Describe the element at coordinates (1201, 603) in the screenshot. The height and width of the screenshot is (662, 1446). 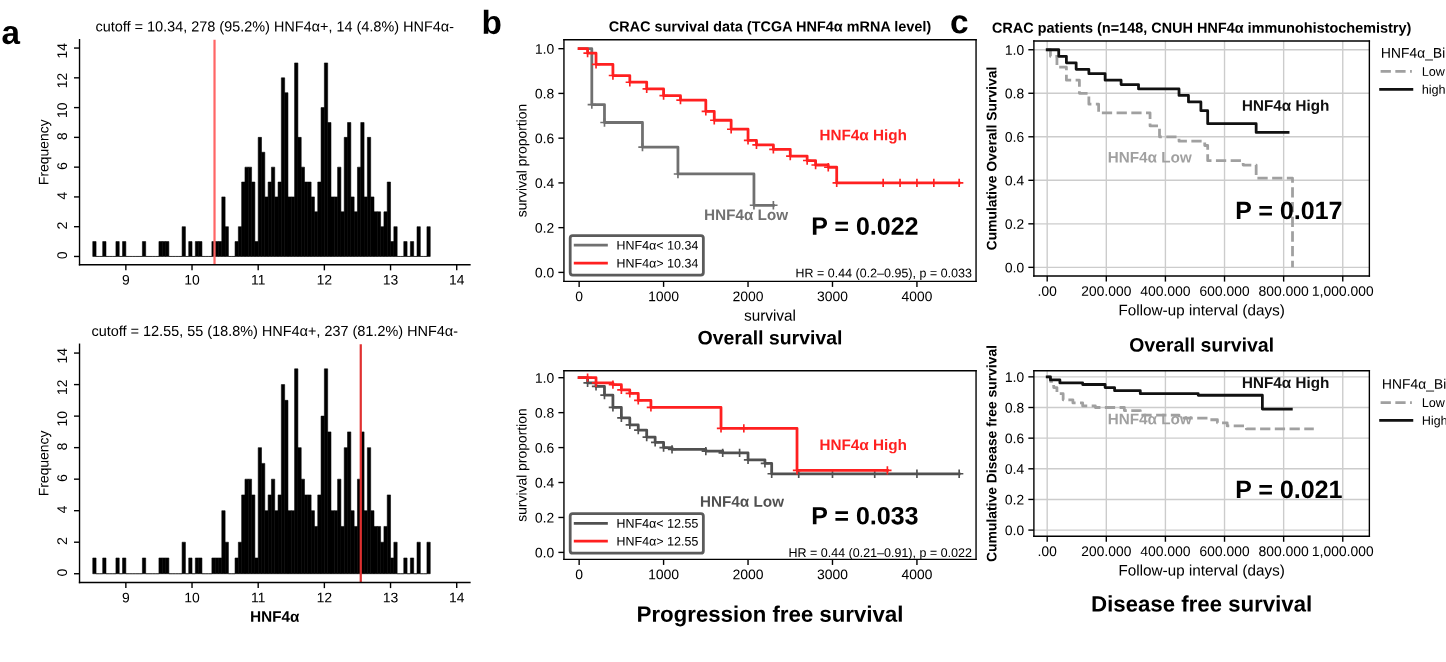
I see `text: Disease free survival` at that location.